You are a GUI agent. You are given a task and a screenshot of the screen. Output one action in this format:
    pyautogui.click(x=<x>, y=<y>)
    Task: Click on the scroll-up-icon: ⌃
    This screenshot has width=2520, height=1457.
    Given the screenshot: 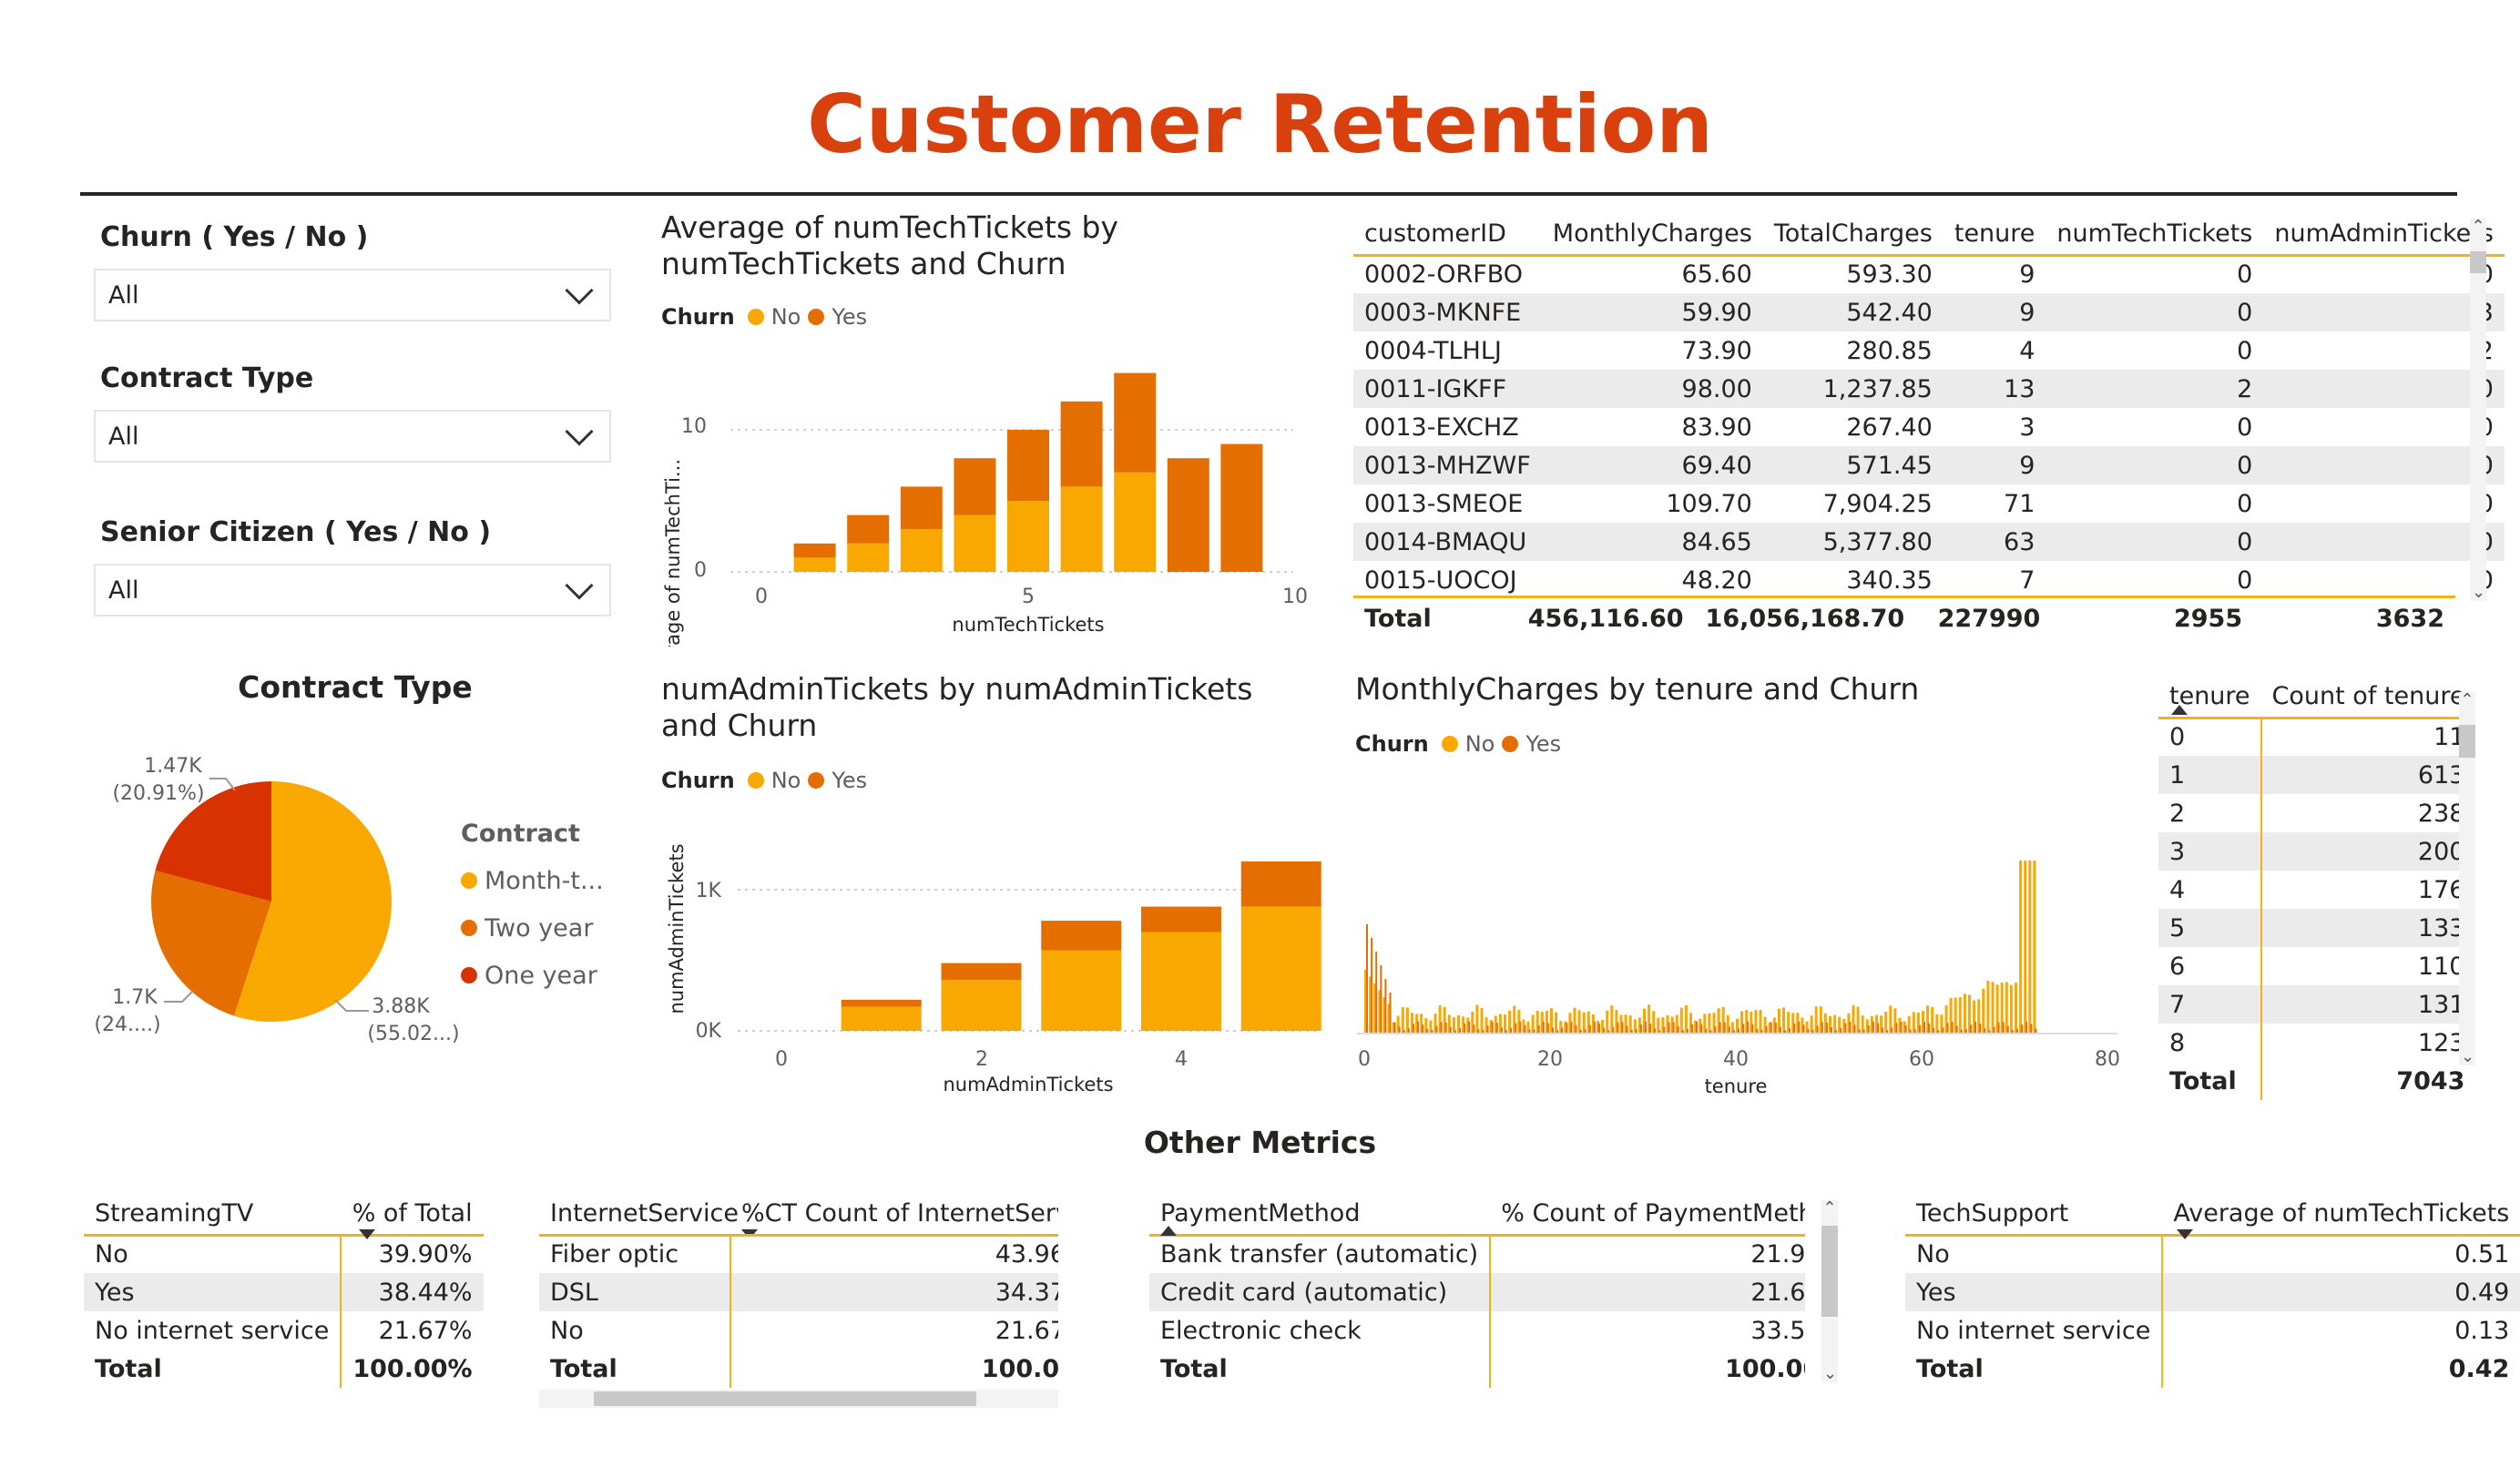 What is the action you would take?
    pyautogui.click(x=2467, y=699)
    